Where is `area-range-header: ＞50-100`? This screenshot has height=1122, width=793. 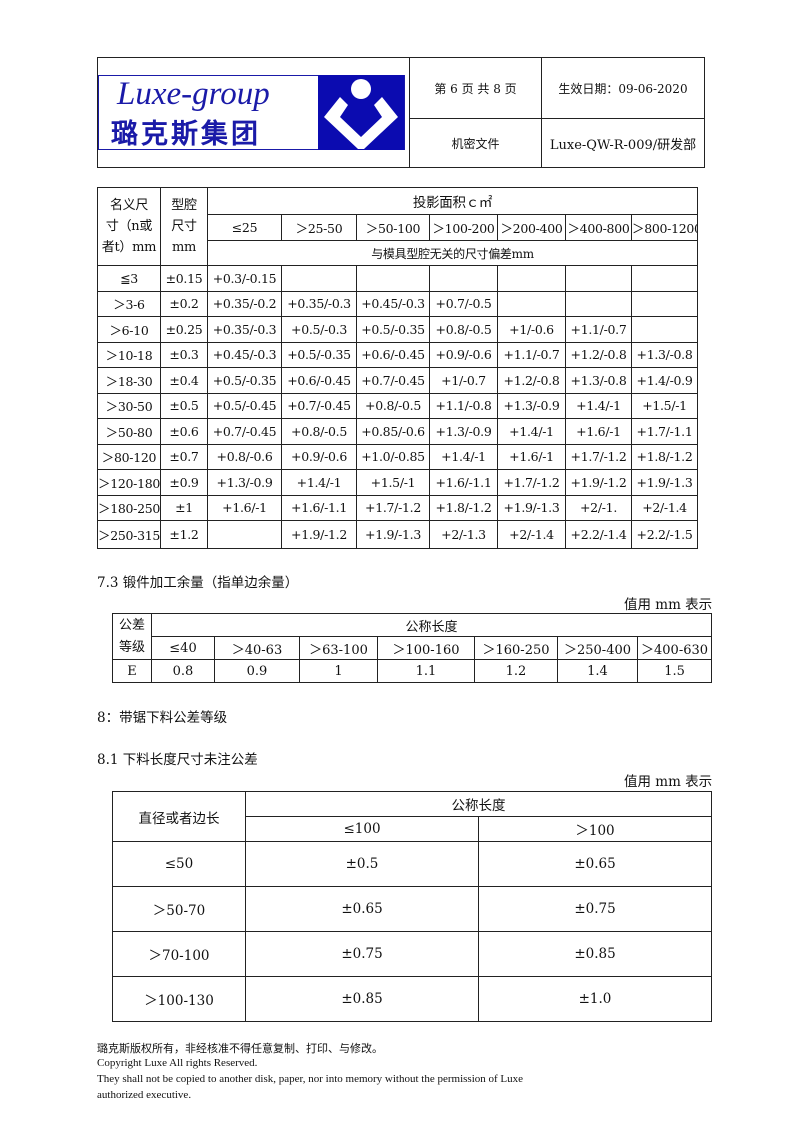
area-range-header: ＞50-100 is located at coordinates (393, 227).